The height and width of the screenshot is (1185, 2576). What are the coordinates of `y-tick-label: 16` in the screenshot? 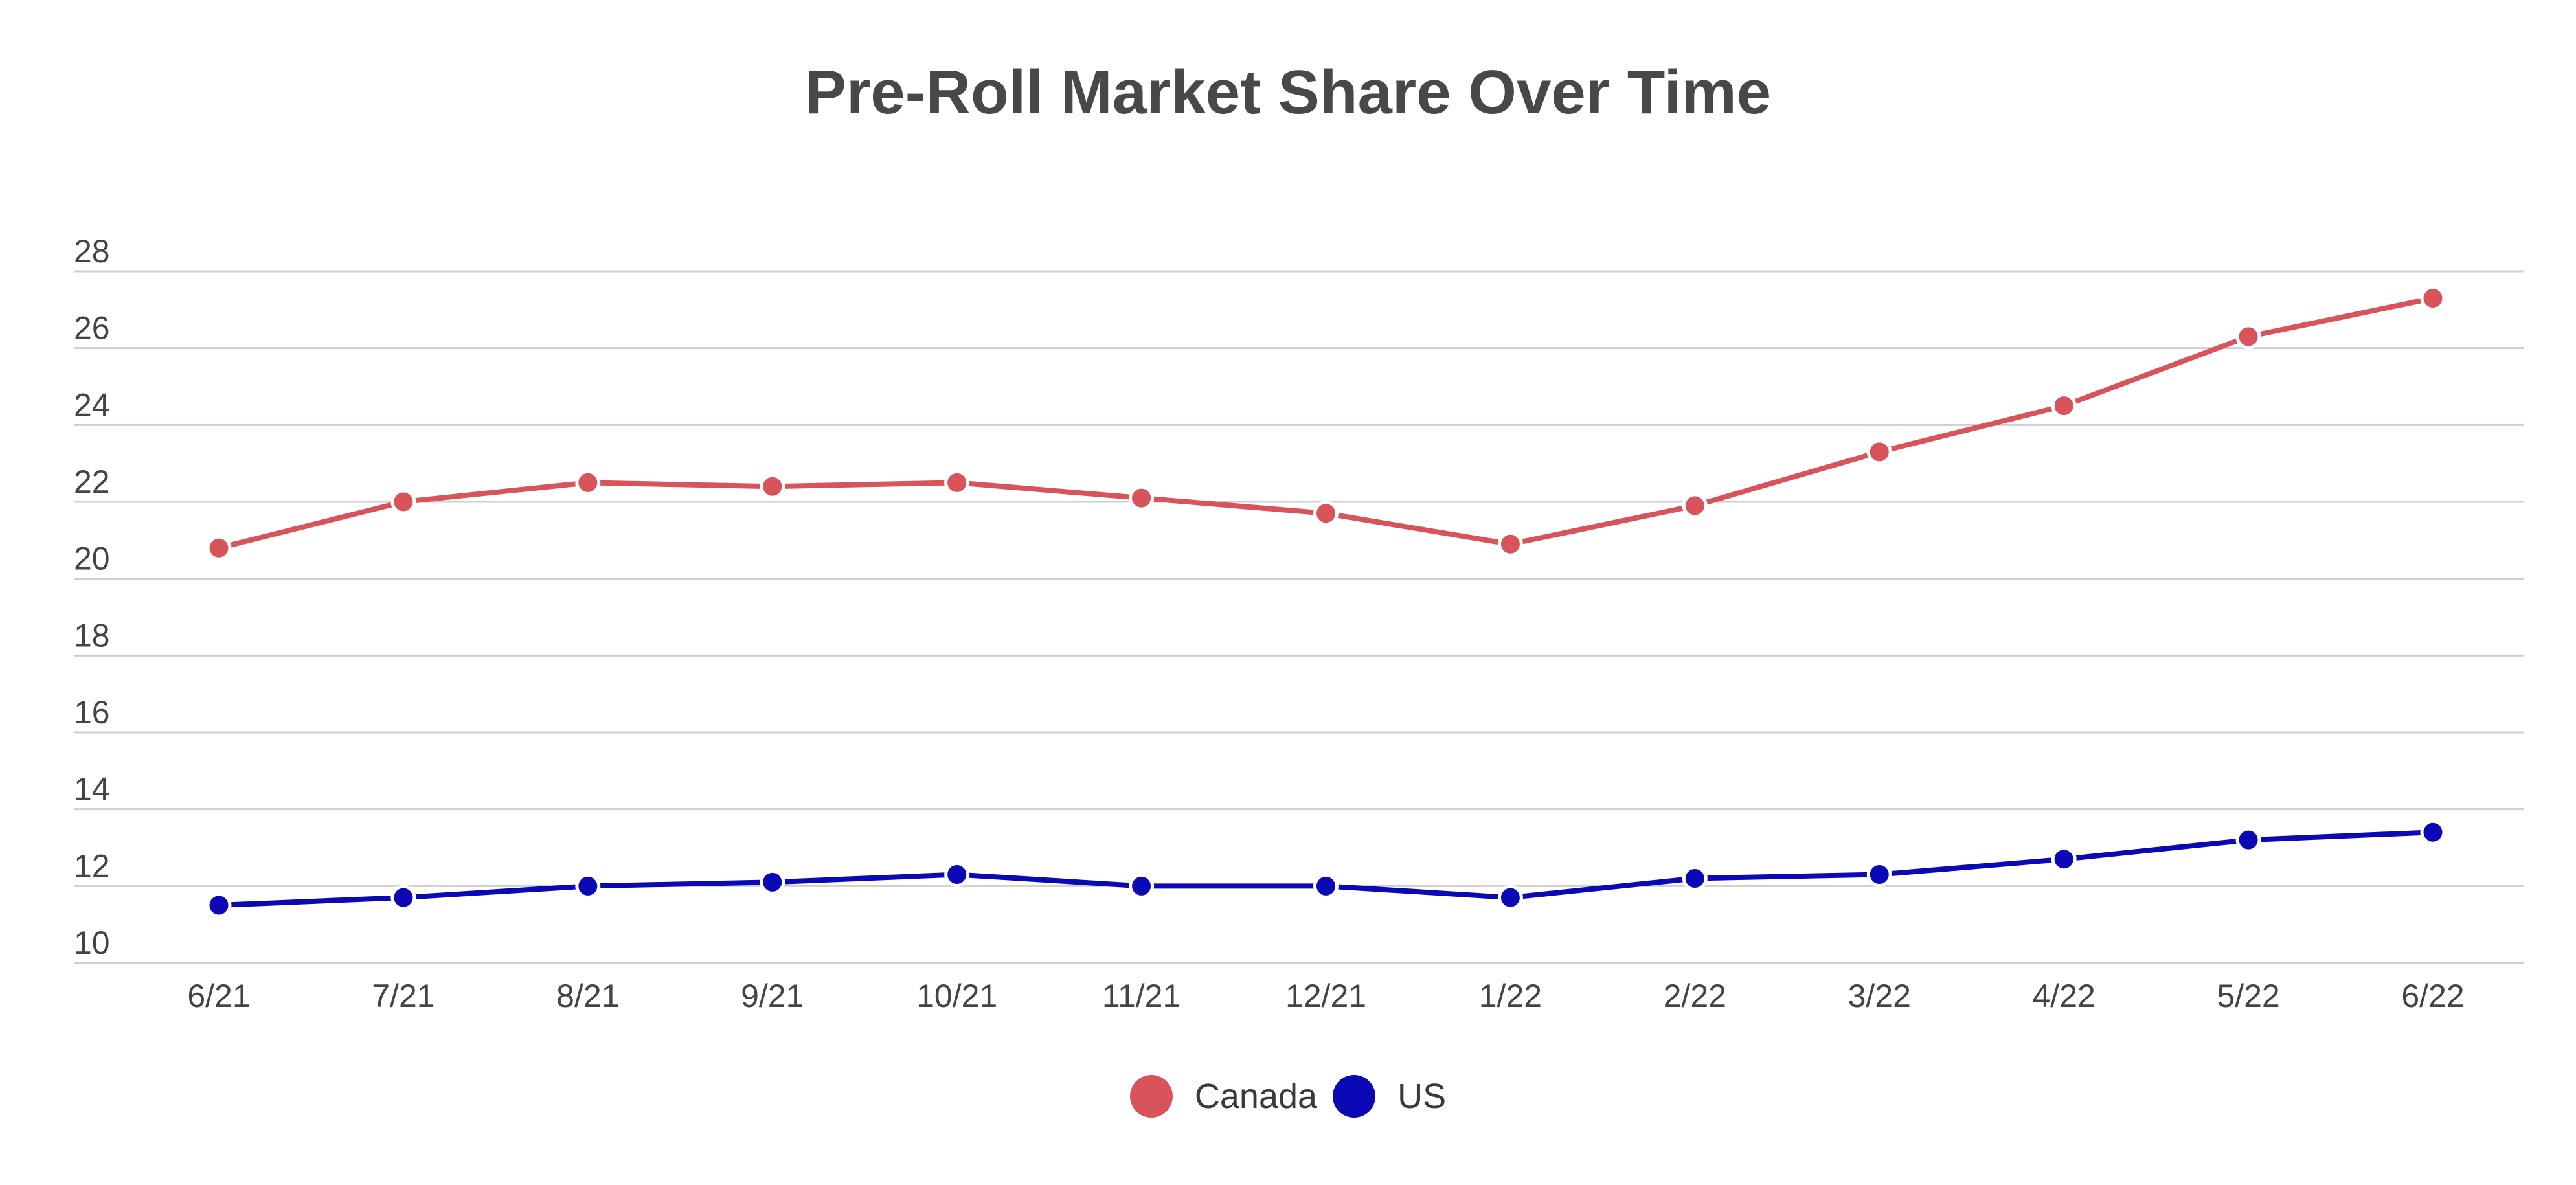 It's located at (92, 712).